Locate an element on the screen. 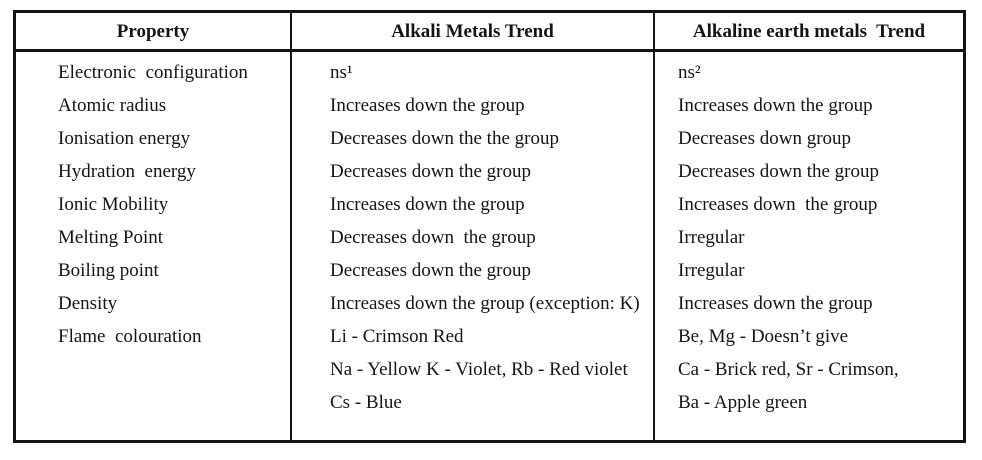 The width and height of the screenshot is (982, 460). header-alkali-metals-trend: Alkali Metals Trend is located at coordinates (471, 32).